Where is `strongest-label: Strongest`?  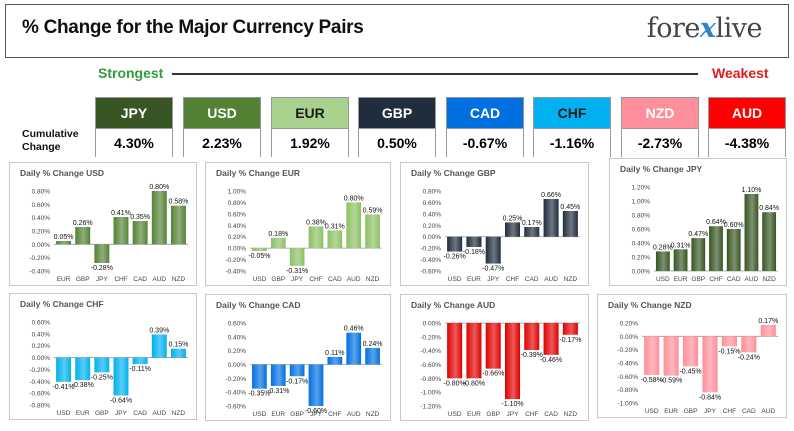
strongest-label: Strongest is located at coordinates (131, 73).